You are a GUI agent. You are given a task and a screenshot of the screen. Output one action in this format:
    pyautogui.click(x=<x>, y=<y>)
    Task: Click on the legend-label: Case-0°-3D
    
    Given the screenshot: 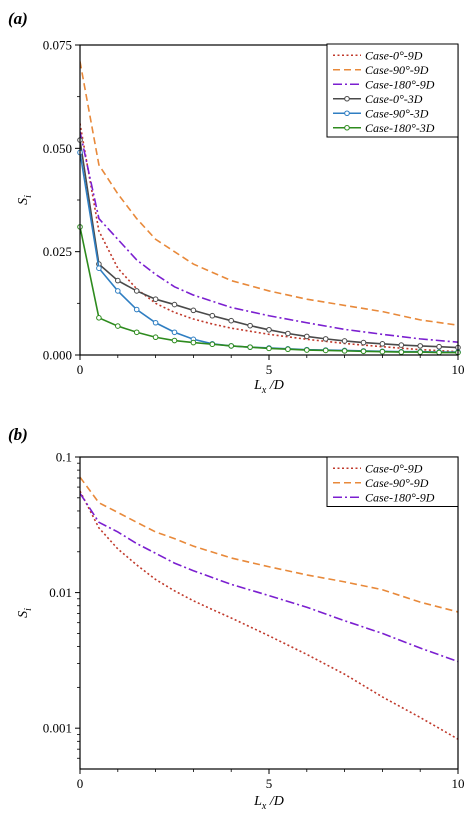 What is the action you would take?
    pyautogui.click(x=394, y=99)
    